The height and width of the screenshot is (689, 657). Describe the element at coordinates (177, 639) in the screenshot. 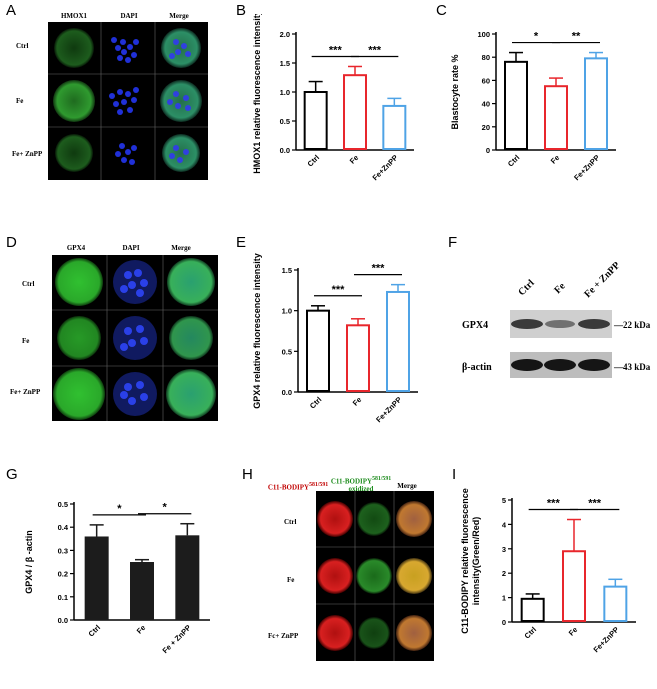

I see `category-label: Fe + ZnPP` at that location.